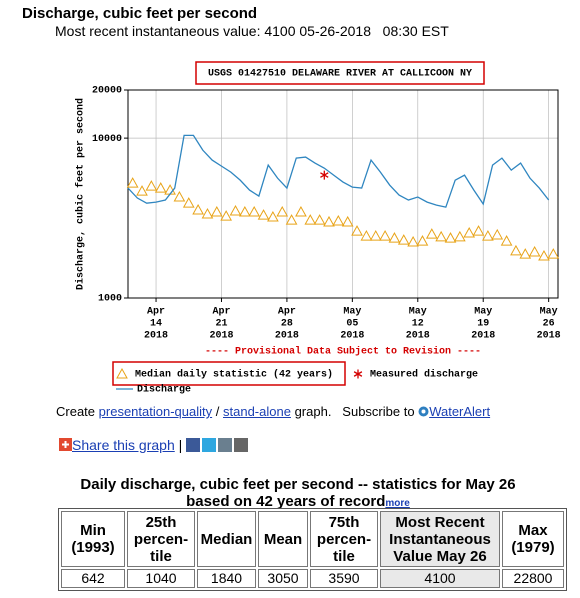 The width and height of the screenshot is (580, 598). I want to click on header-text: Most Recent, so click(440, 522).